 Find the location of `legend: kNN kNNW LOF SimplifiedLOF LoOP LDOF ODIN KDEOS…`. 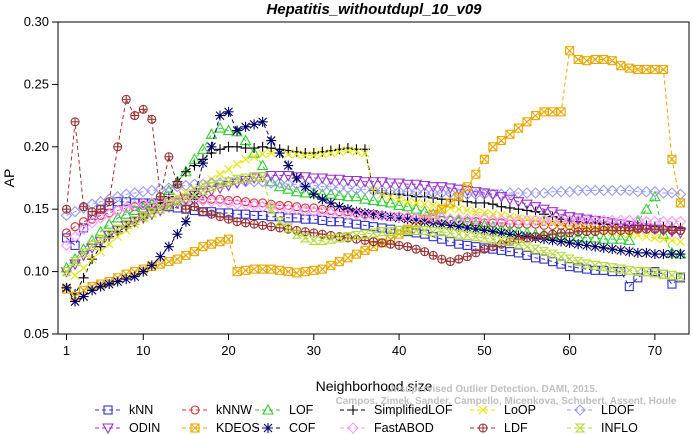

legend: kNN kNNW LOF SimplifiedLOF LoOP LDOF ODIN KDEOS… is located at coordinates (366, 418).